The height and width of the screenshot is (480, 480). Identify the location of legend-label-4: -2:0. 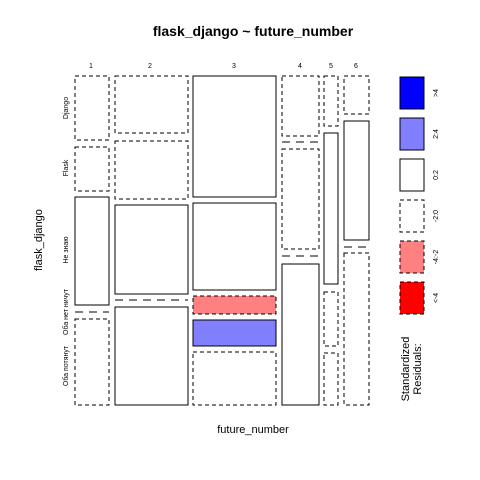
(436, 216).